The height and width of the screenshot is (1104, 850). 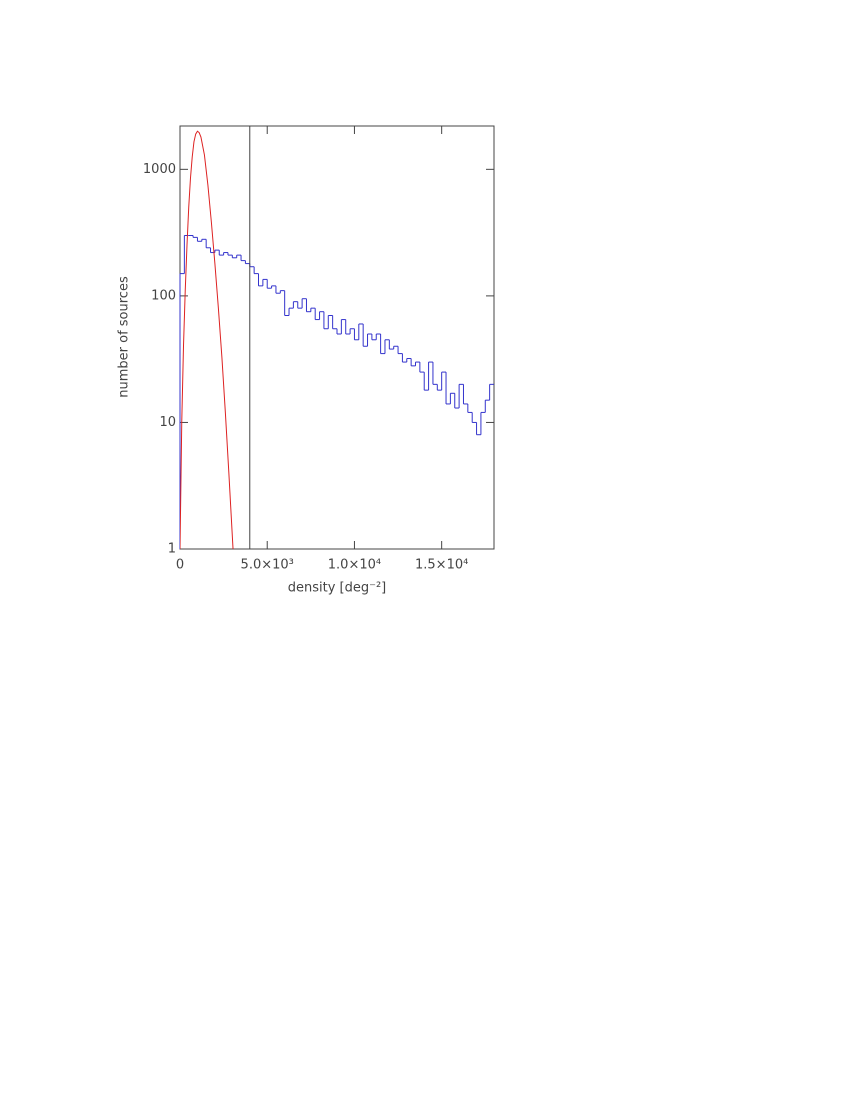 I want to click on y-axis-label: number of sources, so click(x=124, y=337).